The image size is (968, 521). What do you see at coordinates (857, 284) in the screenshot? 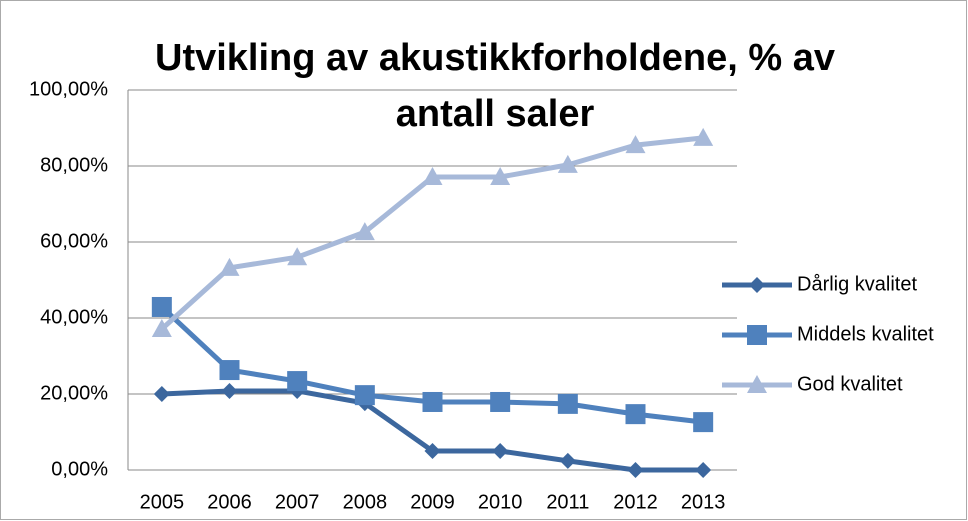
I see `legend-label: Dårlig kvalitet` at bounding box center [857, 284].